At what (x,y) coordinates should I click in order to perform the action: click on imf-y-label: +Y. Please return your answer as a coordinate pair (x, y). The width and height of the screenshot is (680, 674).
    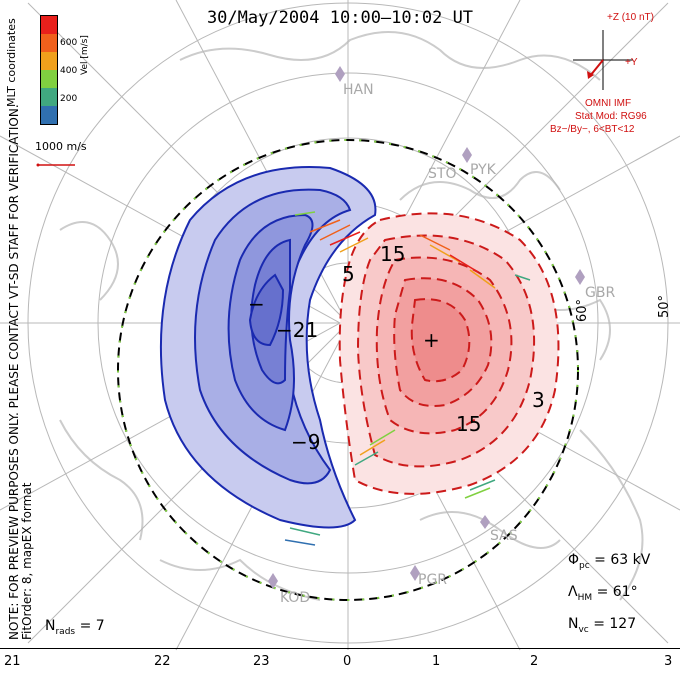
    Looking at the image, I should click on (631, 62).